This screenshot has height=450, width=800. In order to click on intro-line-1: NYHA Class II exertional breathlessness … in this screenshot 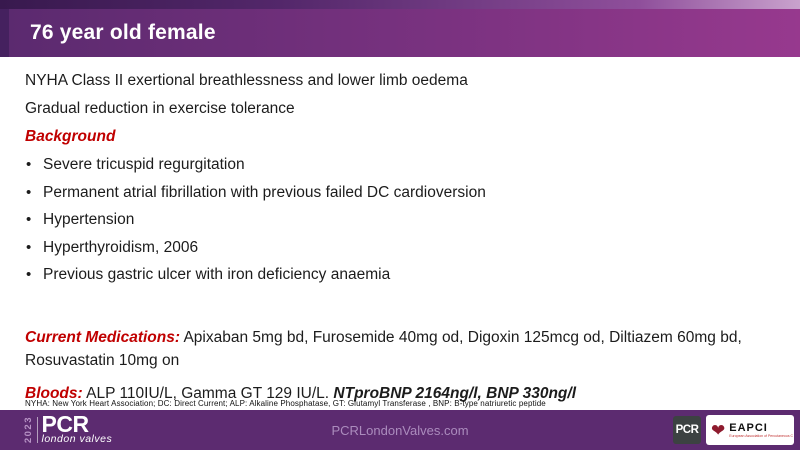, I will do `click(246, 80)`.